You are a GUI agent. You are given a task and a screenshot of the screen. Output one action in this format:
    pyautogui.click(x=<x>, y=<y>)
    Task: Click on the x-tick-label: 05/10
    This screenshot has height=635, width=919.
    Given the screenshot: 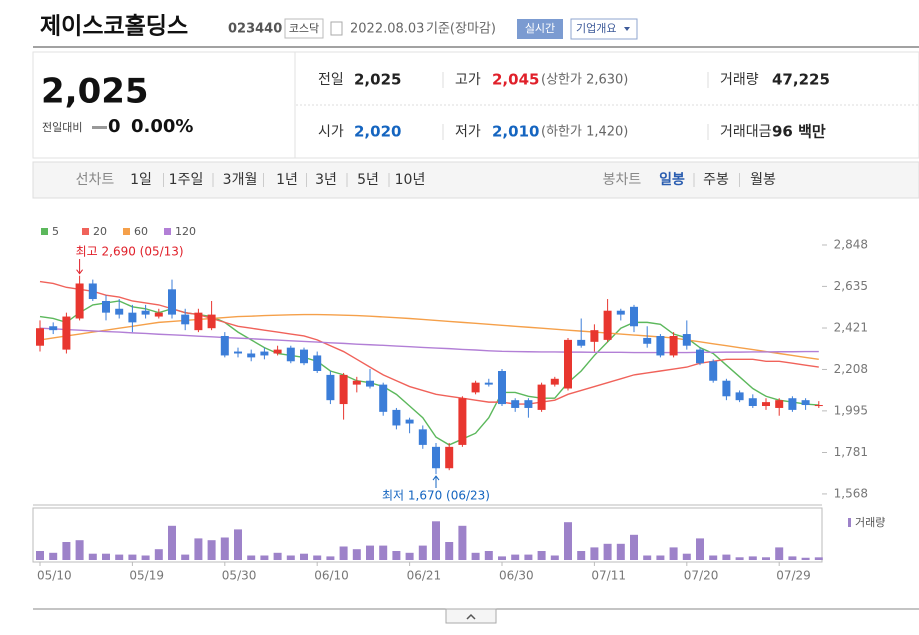 What is the action you would take?
    pyautogui.click(x=54, y=576)
    